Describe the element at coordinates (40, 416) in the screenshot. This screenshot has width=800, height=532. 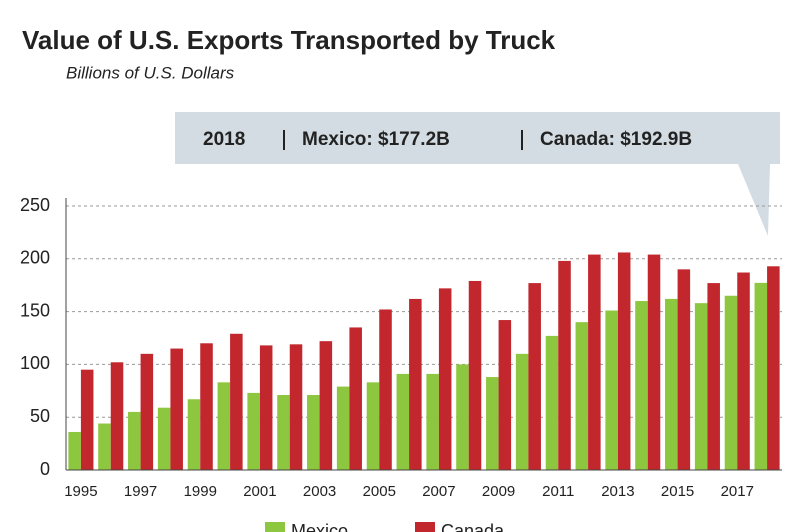
I see `y-tick-label: 50` at that location.